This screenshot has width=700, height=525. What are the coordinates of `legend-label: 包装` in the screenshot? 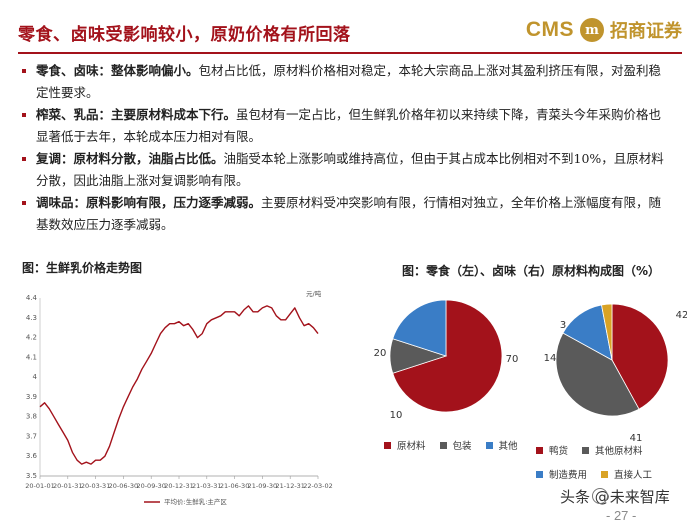 It's located at (462, 446).